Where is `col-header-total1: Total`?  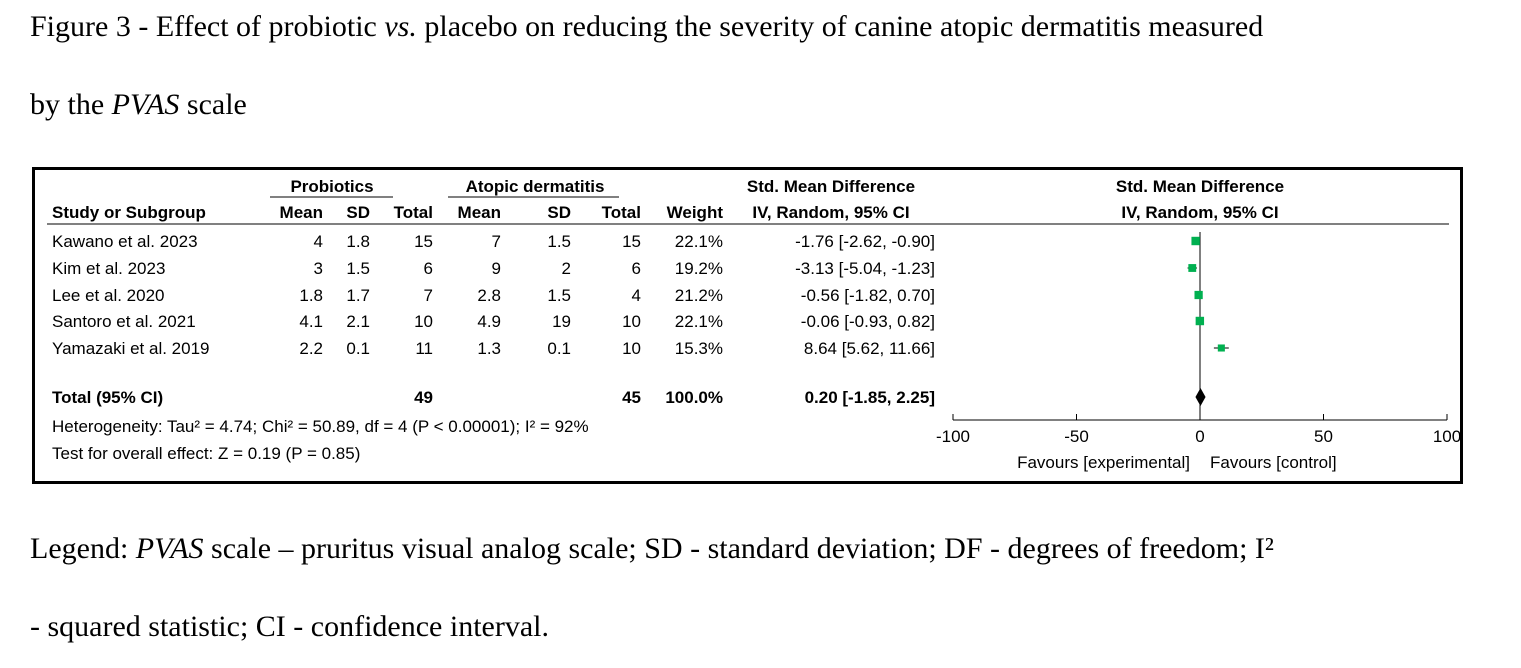 col-header-total1: Total is located at coordinates (413, 212).